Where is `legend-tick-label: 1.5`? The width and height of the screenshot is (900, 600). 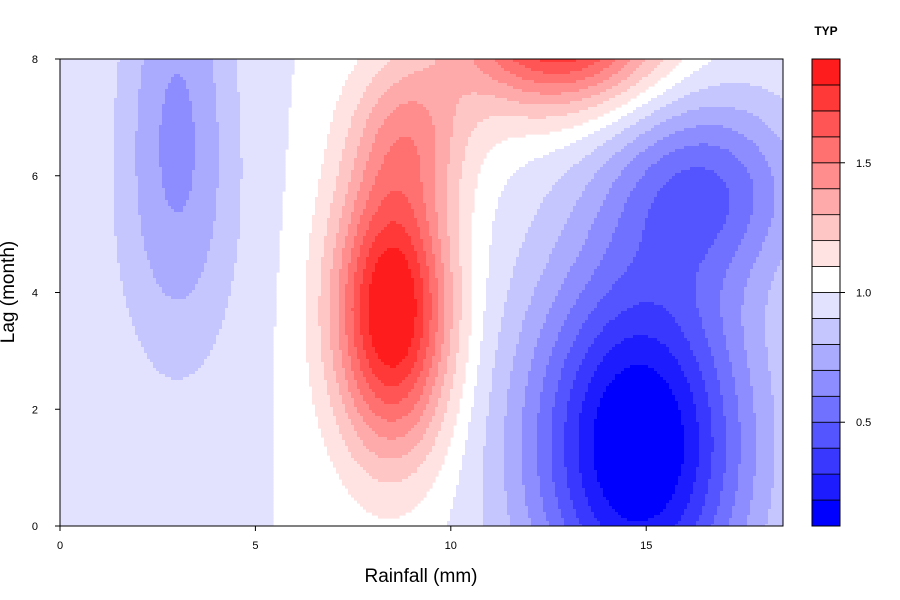 legend-tick-label: 1.5 is located at coordinates (863, 164).